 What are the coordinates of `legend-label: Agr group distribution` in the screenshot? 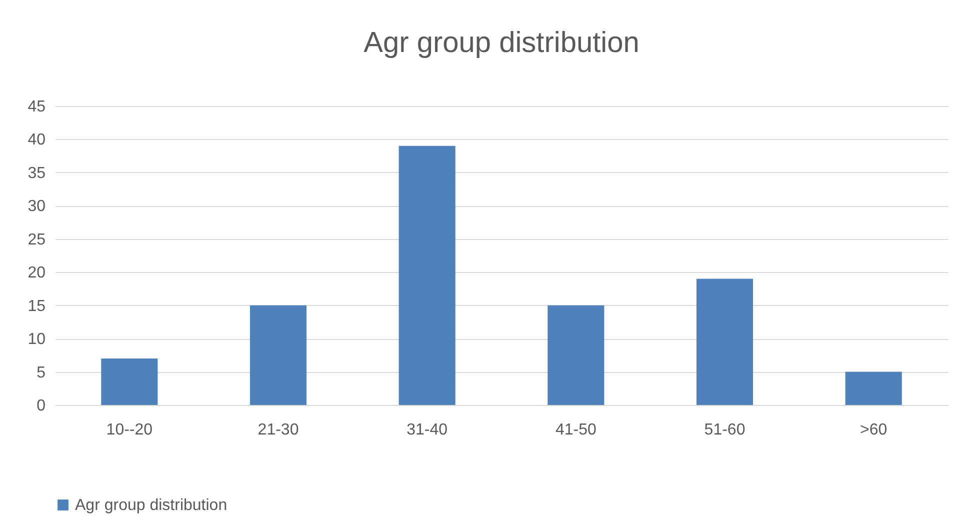 It's located at (151, 505).